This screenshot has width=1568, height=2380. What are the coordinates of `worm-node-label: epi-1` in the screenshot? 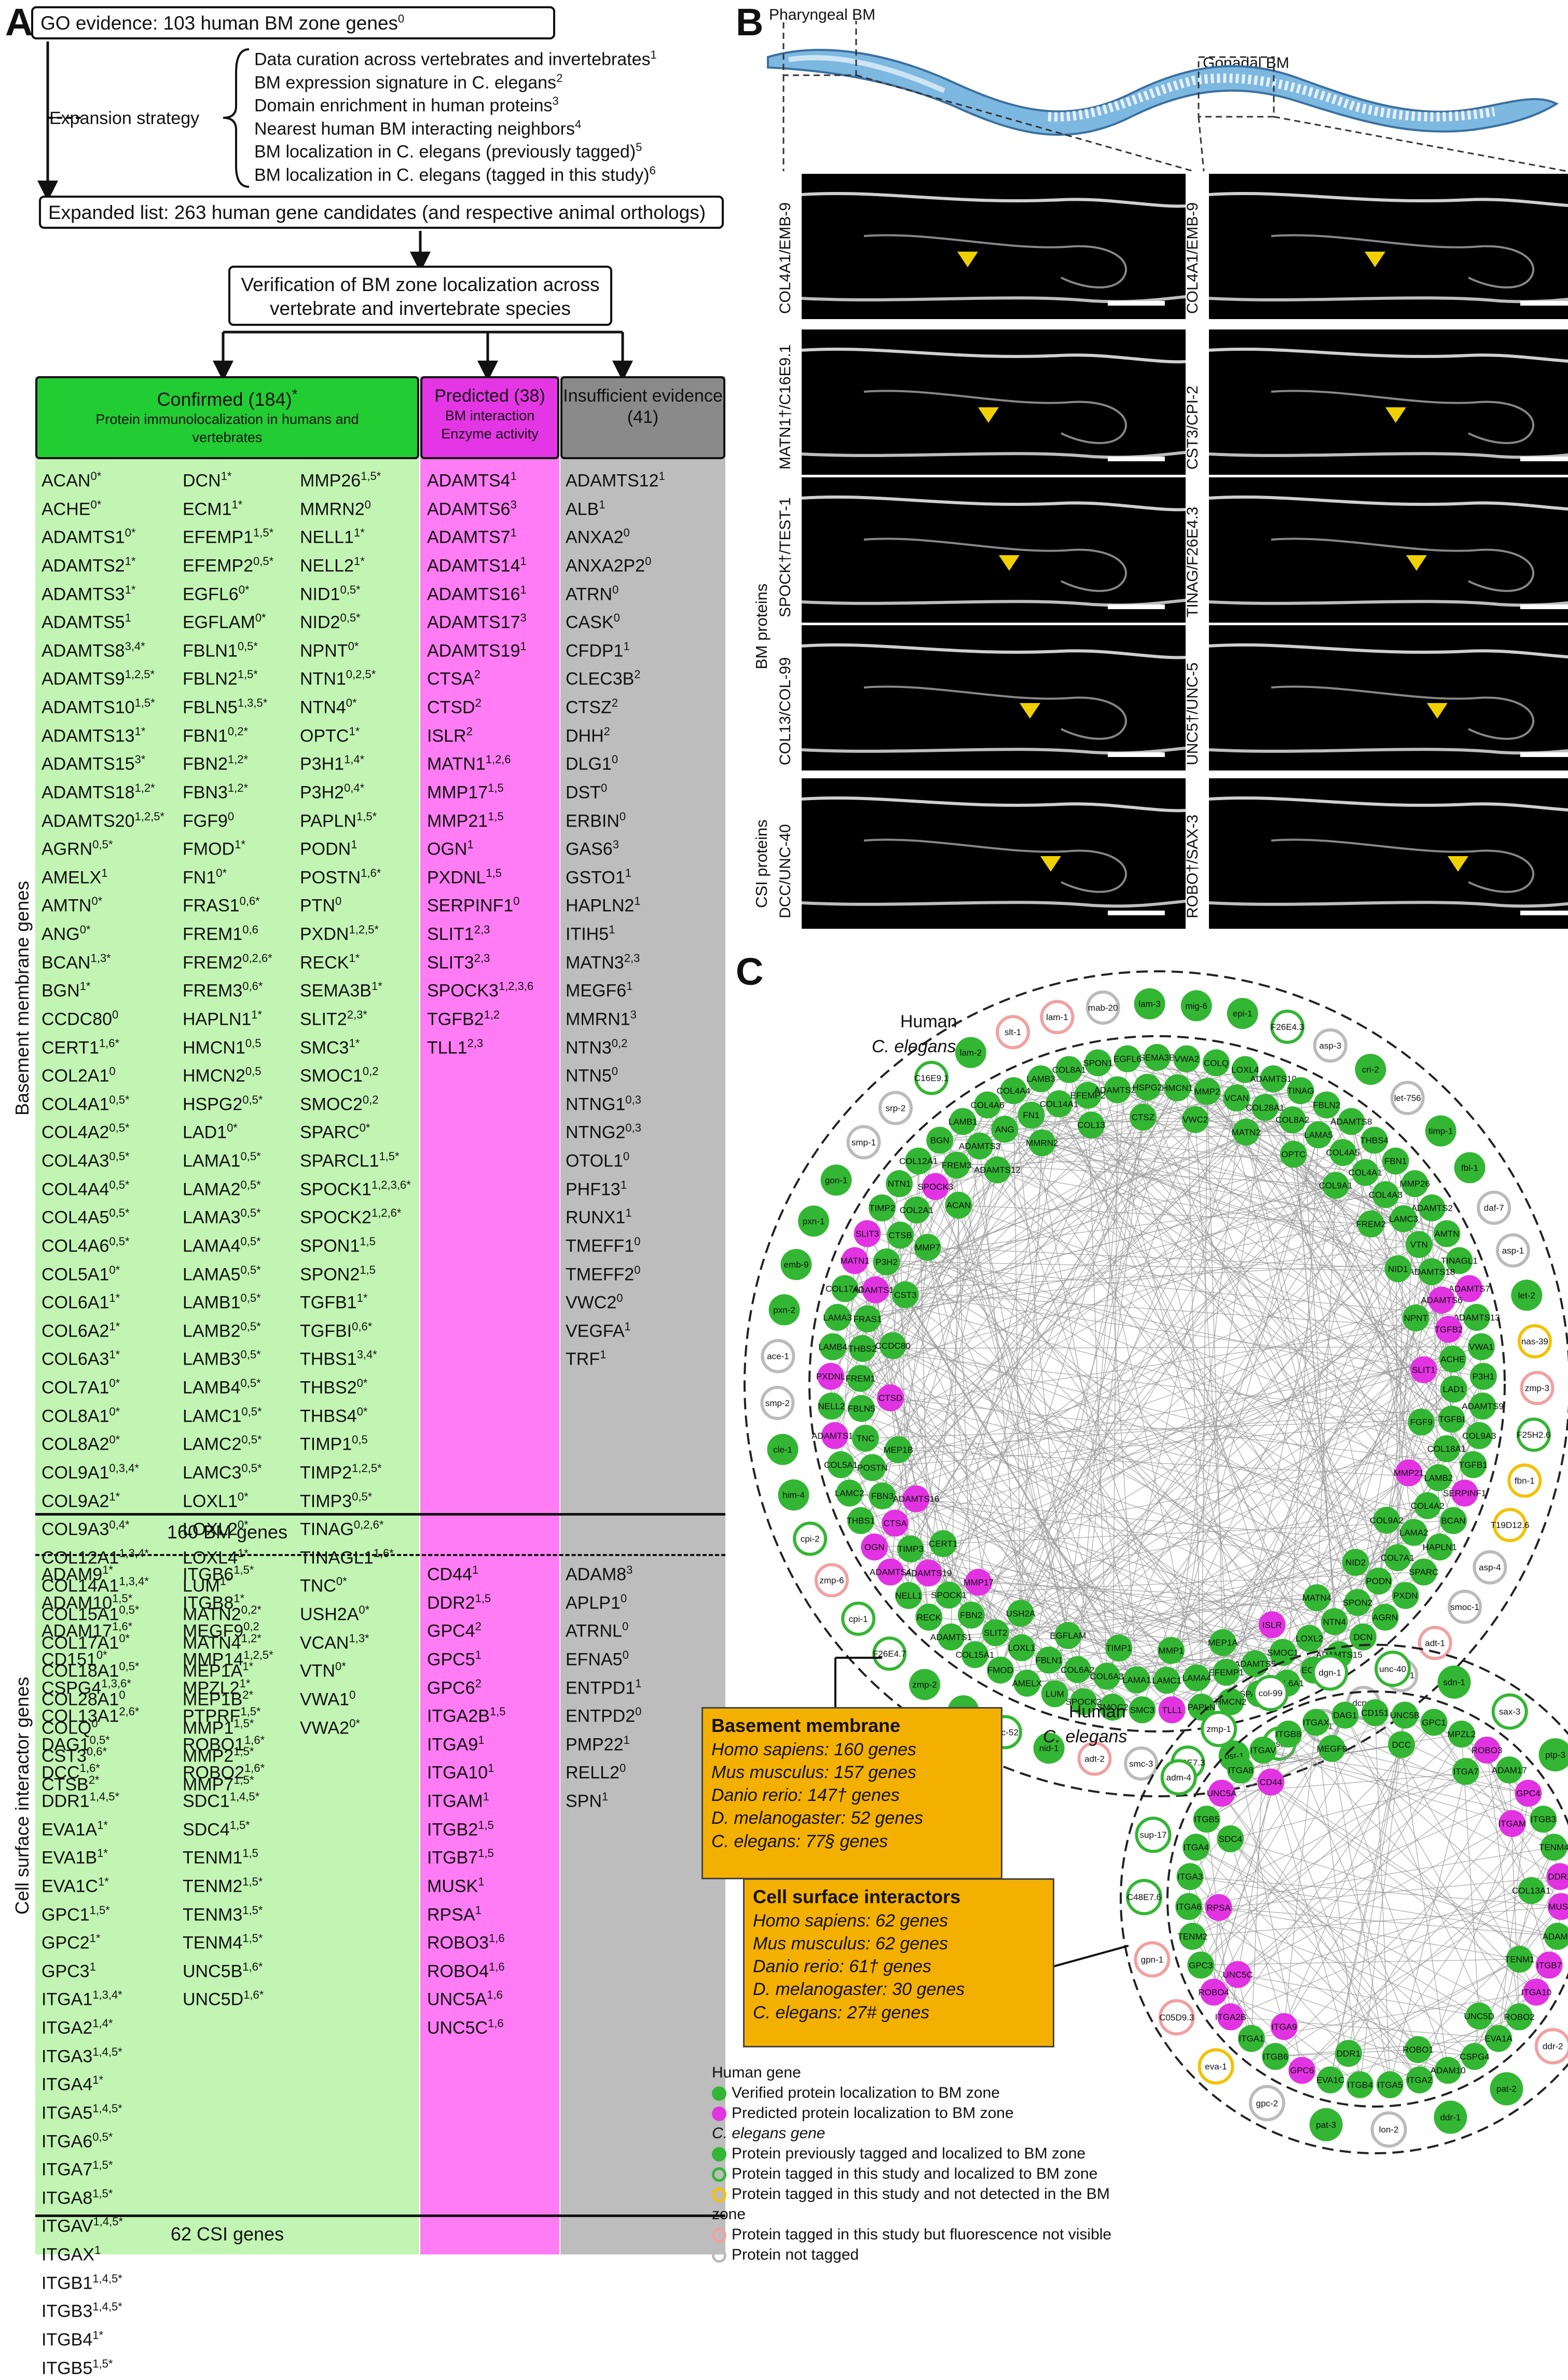 It's located at (1243, 1014).